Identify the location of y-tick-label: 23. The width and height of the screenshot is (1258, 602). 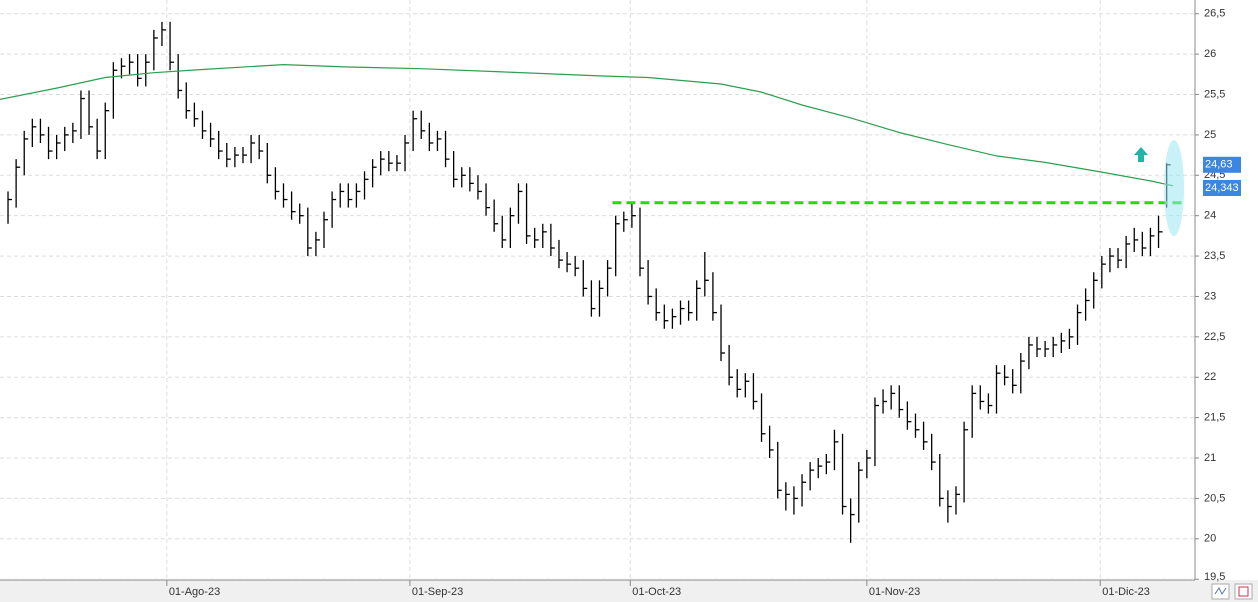
(1210, 296).